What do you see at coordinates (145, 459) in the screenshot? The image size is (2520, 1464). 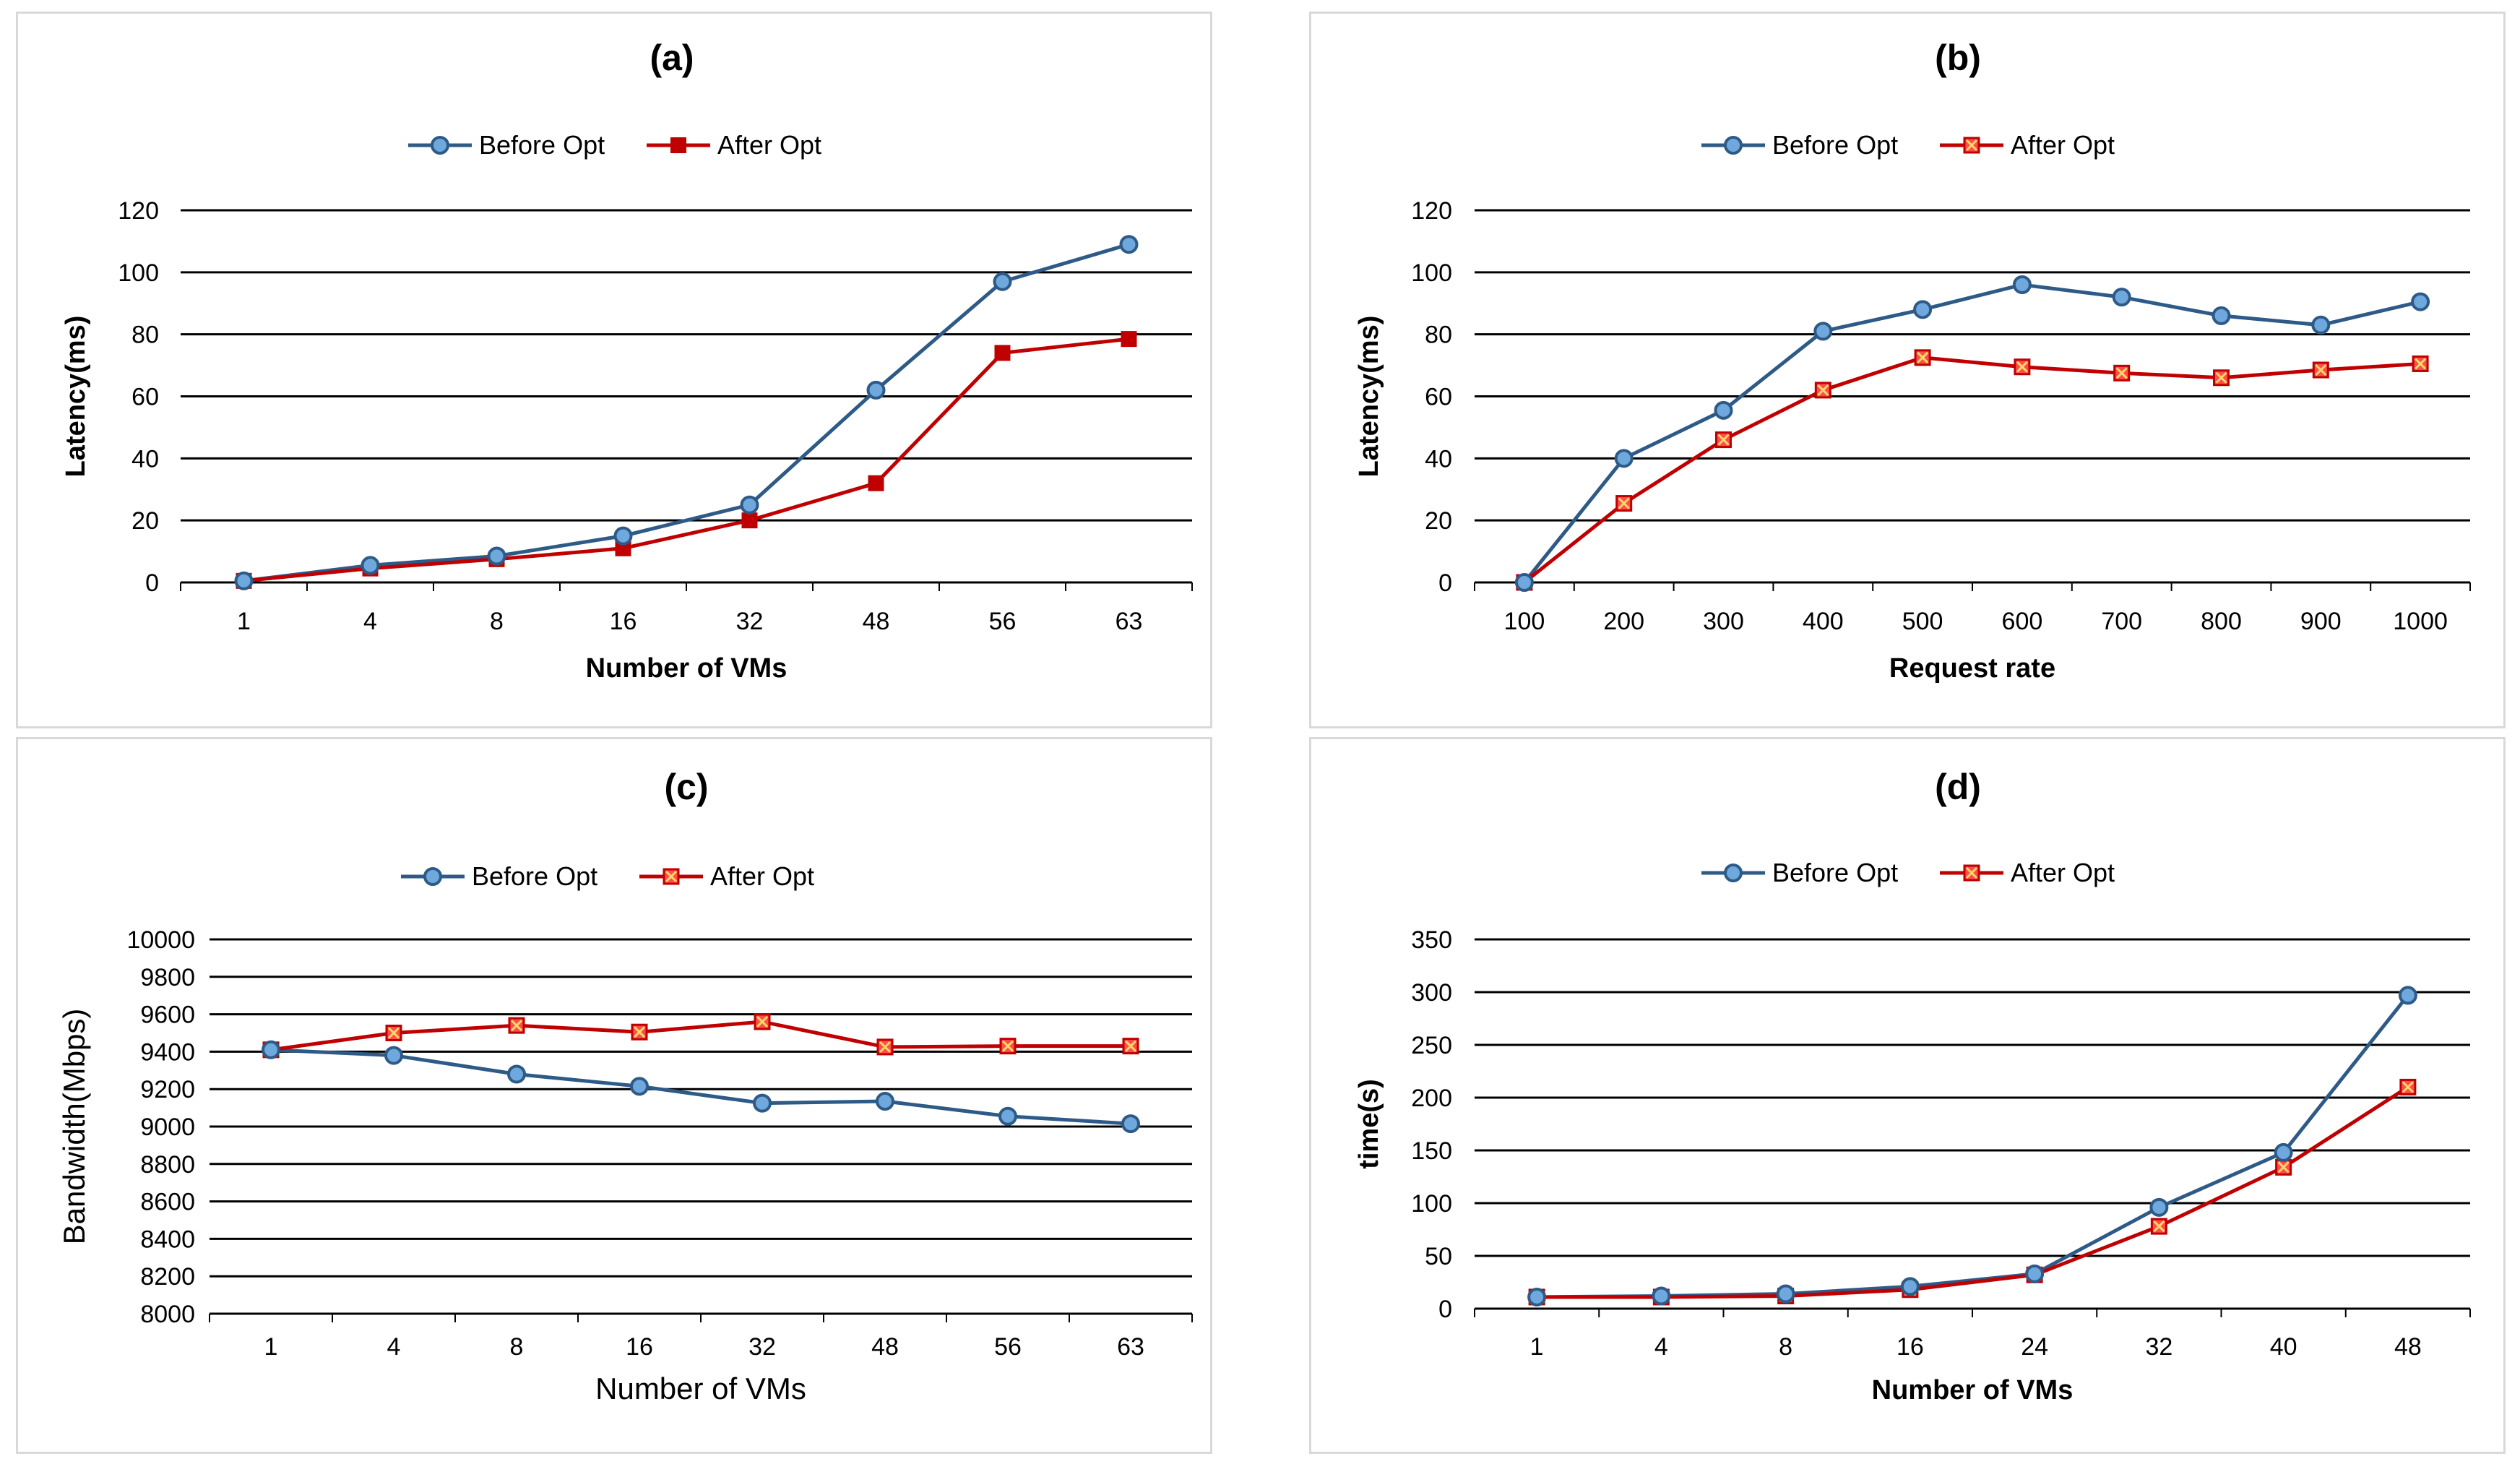 I see `y-tick-label: 40` at bounding box center [145, 459].